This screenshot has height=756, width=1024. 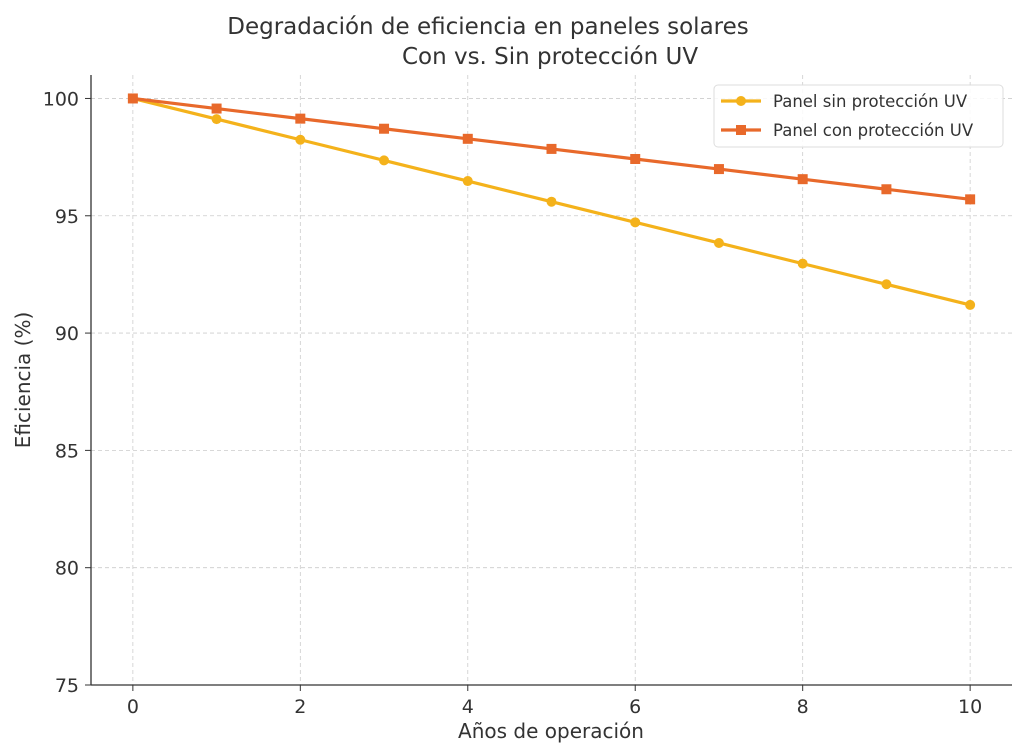 What do you see at coordinates (635, 707) in the screenshot?
I see `x-tick-label: 6` at bounding box center [635, 707].